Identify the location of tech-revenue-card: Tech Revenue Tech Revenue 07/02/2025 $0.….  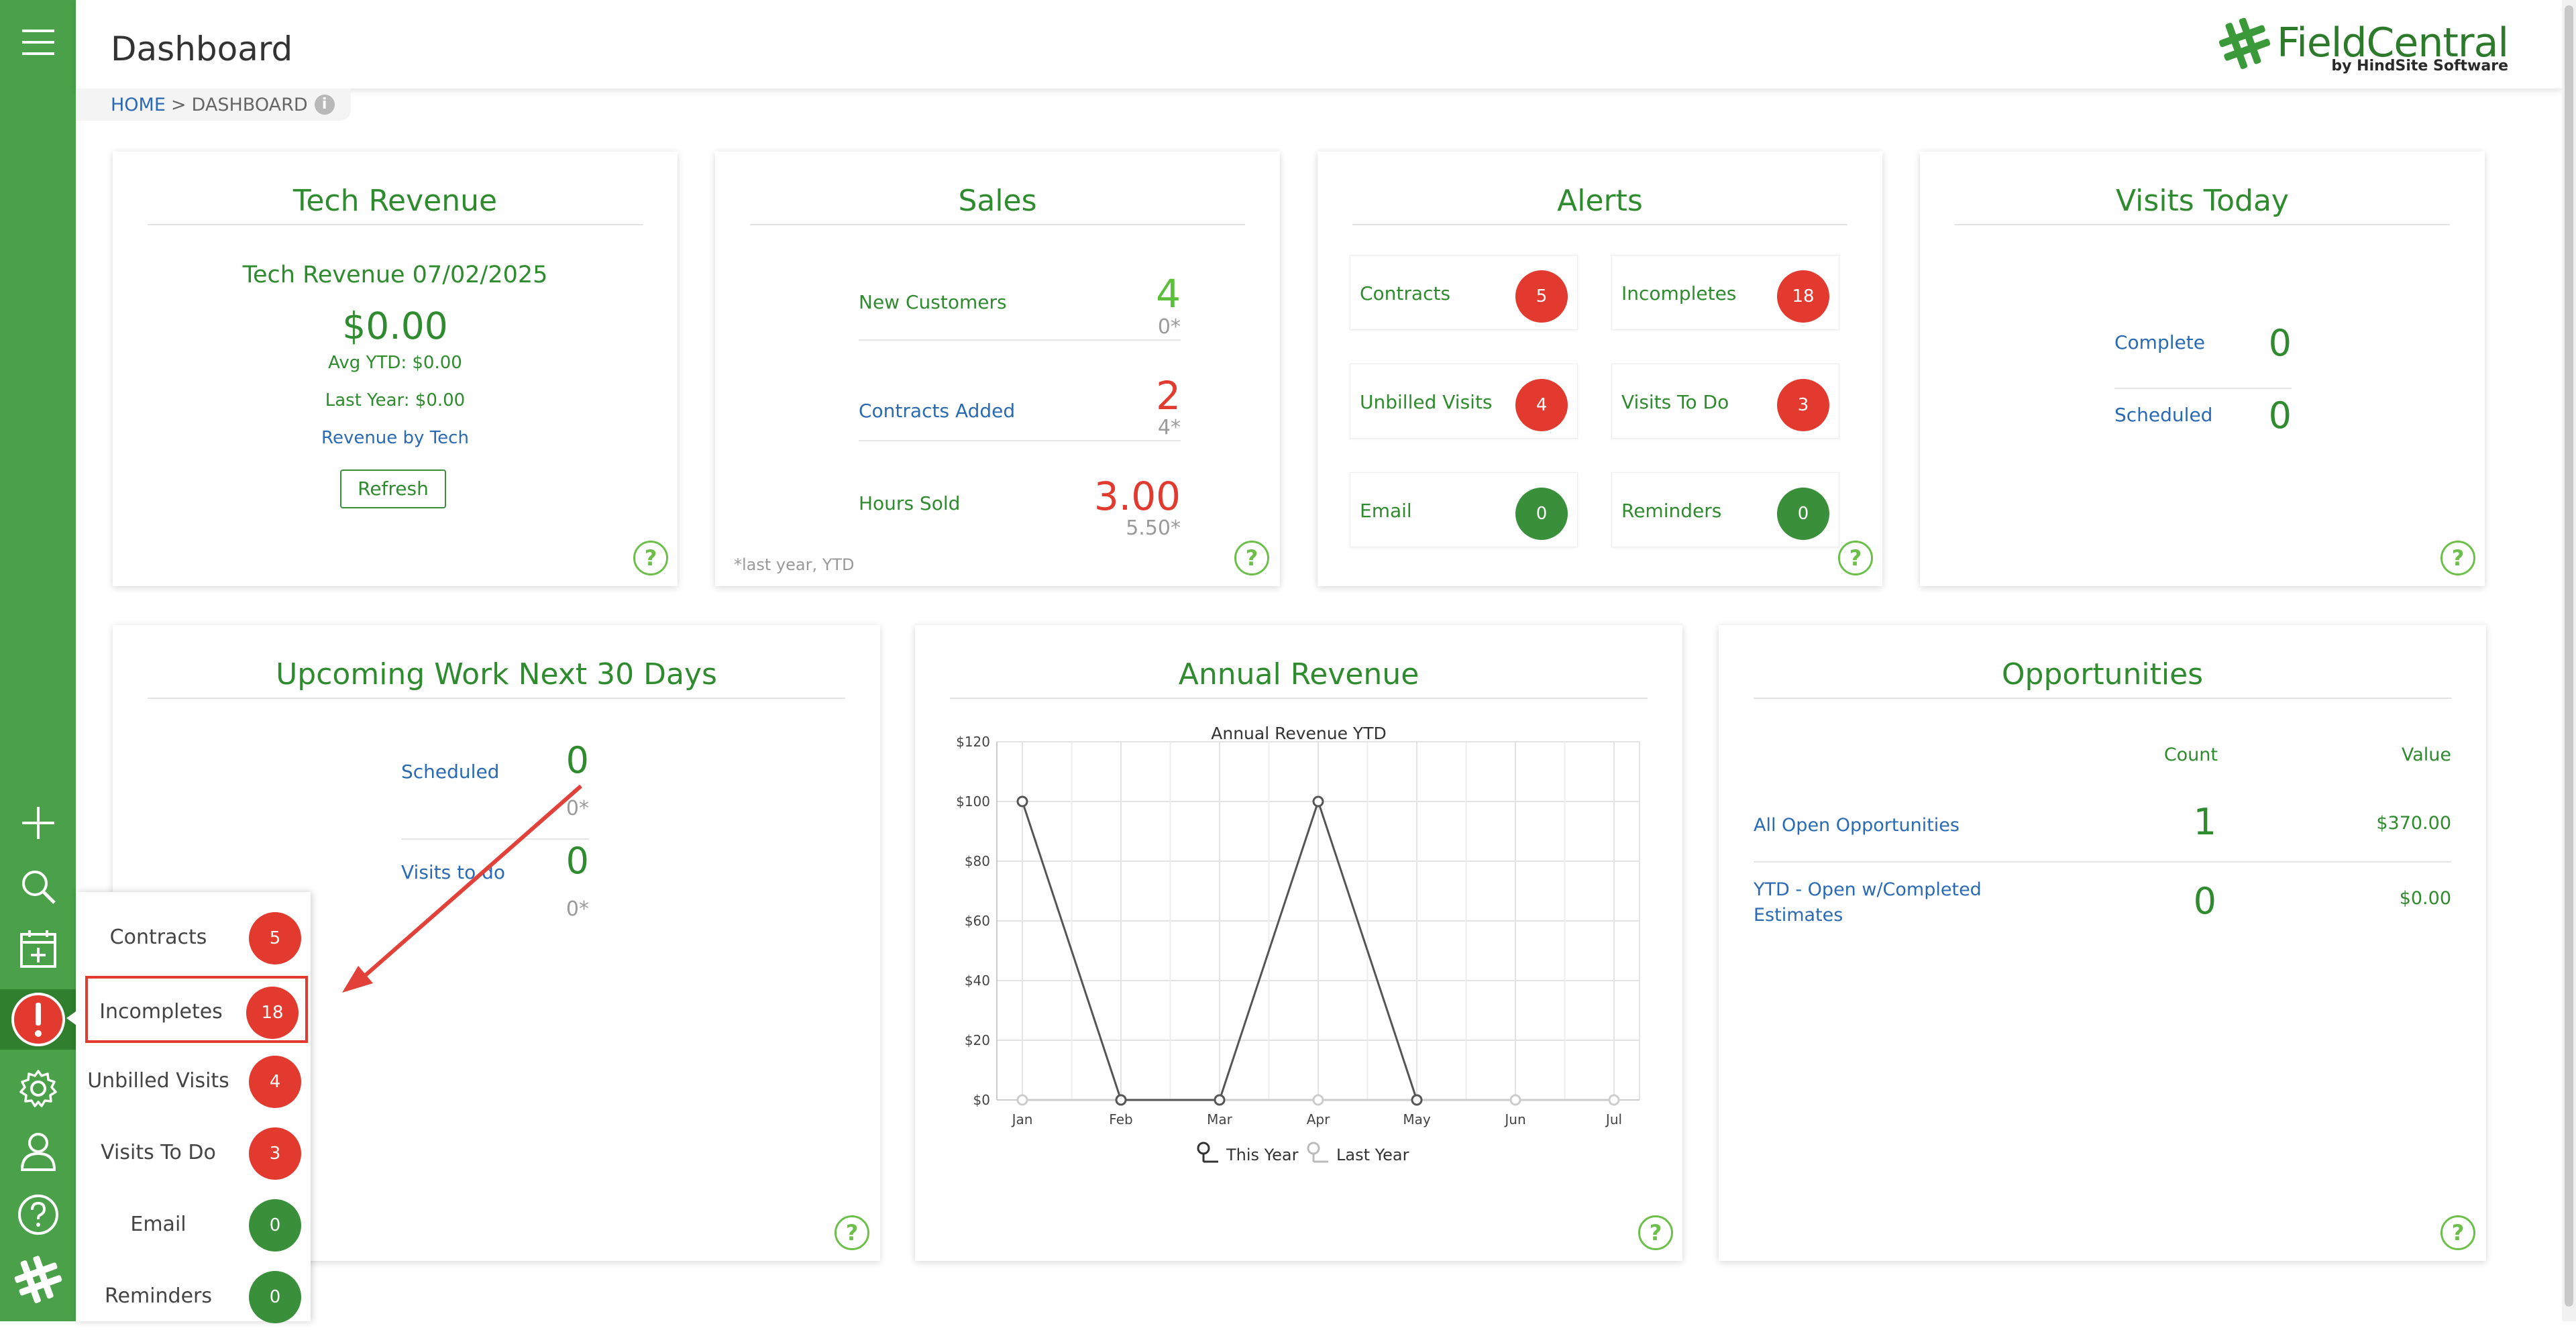
(395, 369).